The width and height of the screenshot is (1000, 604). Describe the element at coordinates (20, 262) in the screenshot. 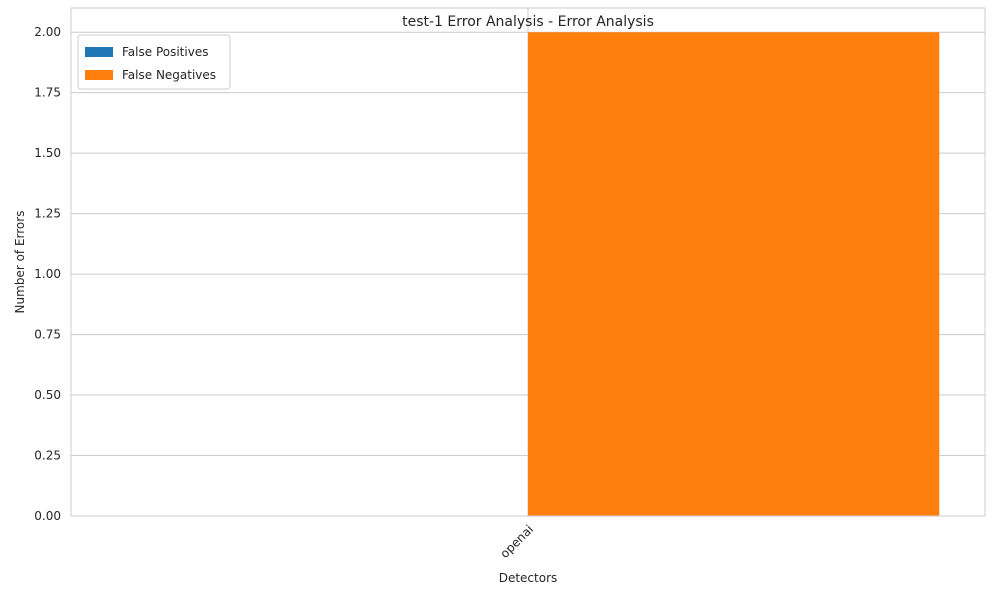

I see `y-axis-label: Number of Errors` at that location.